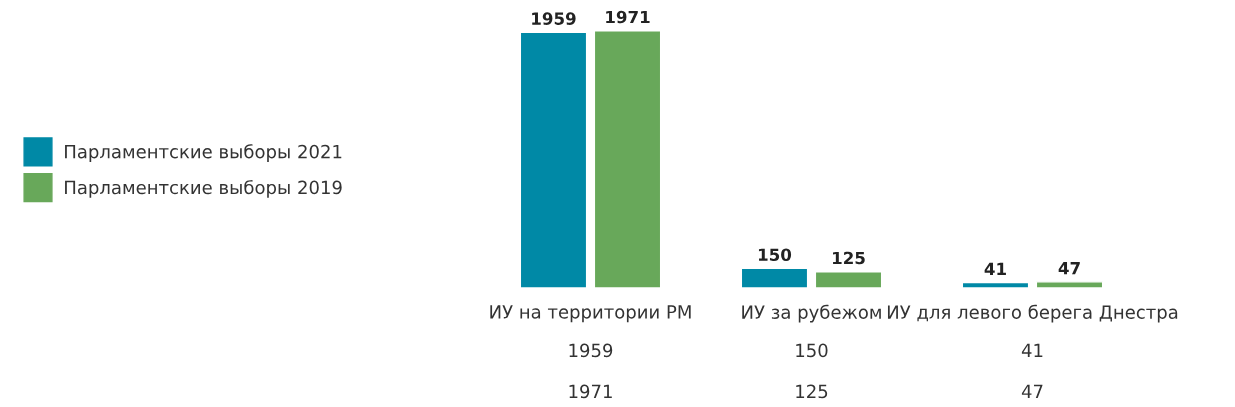  I want to click on data-label: 1959, so click(591, 350).